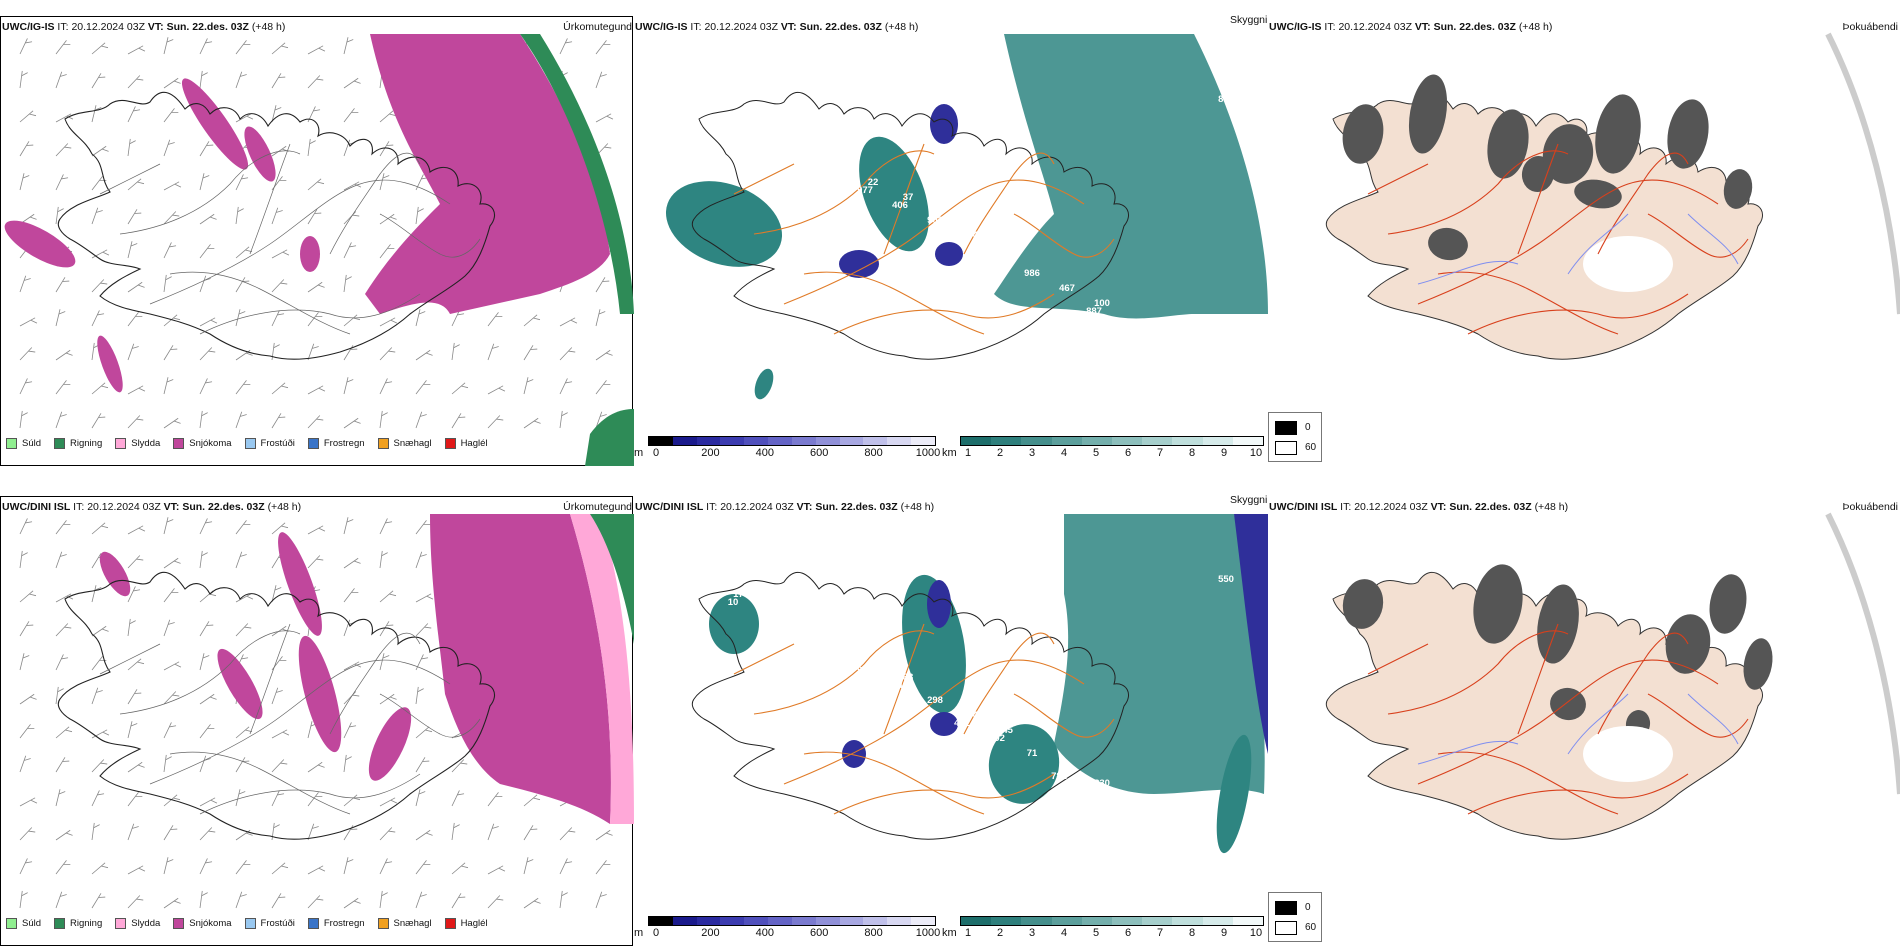  I want to click on value-label: 522, so click(1191, 364).